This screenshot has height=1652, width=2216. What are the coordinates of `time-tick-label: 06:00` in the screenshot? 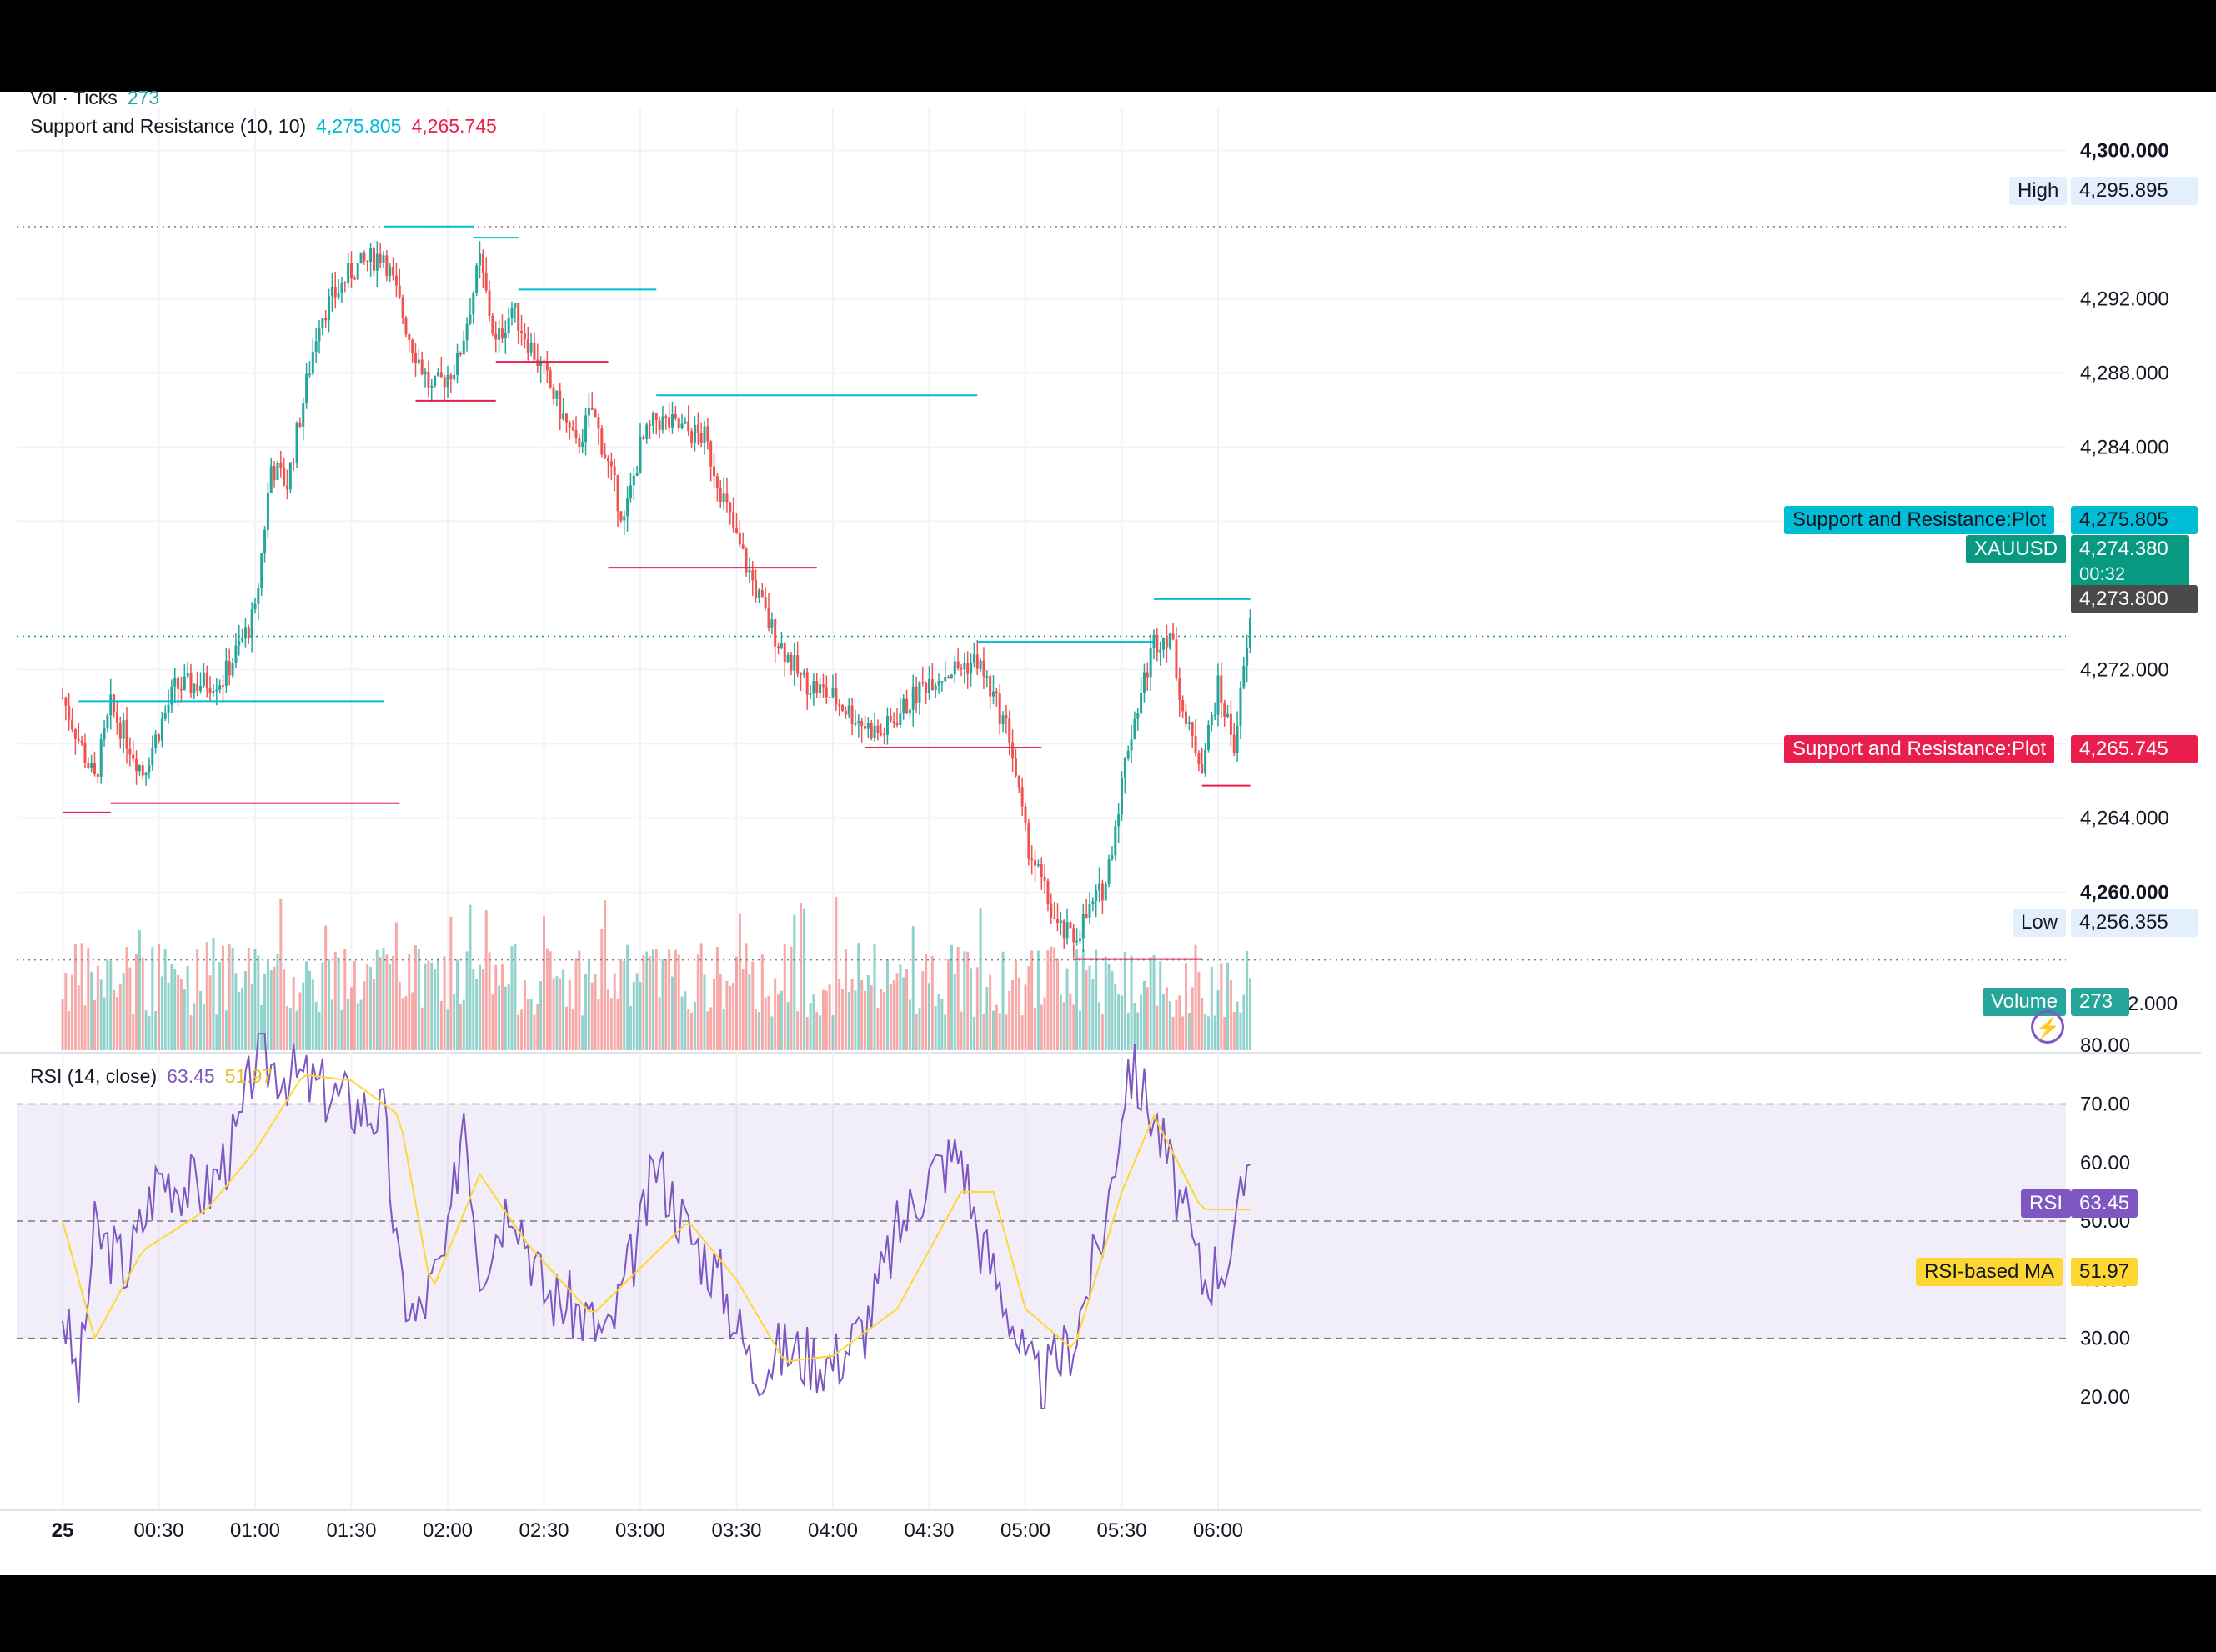 It's located at (1218, 1530).